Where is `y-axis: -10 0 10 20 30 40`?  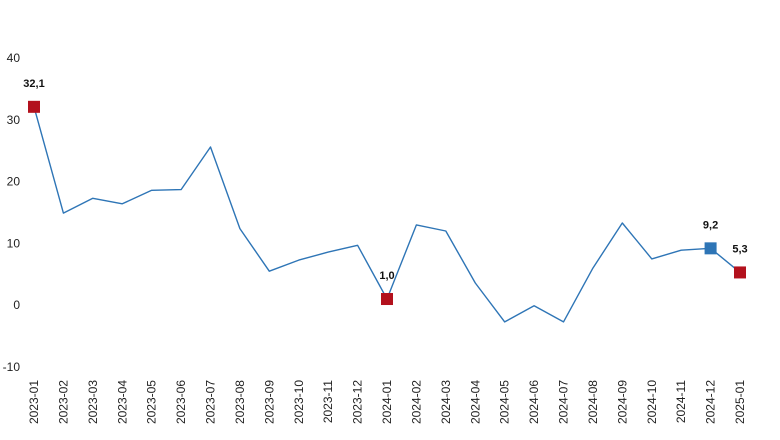
y-axis: -10 0 10 20 30 40 is located at coordinates (12, 212).